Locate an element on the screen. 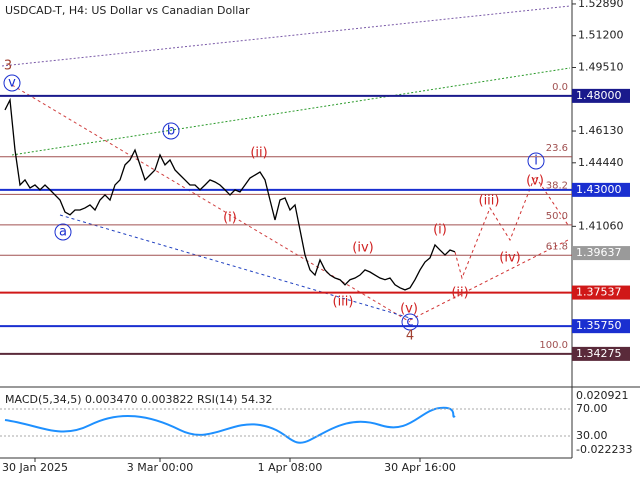  level-label: 1.34275 is located at coordinates (599, 353).